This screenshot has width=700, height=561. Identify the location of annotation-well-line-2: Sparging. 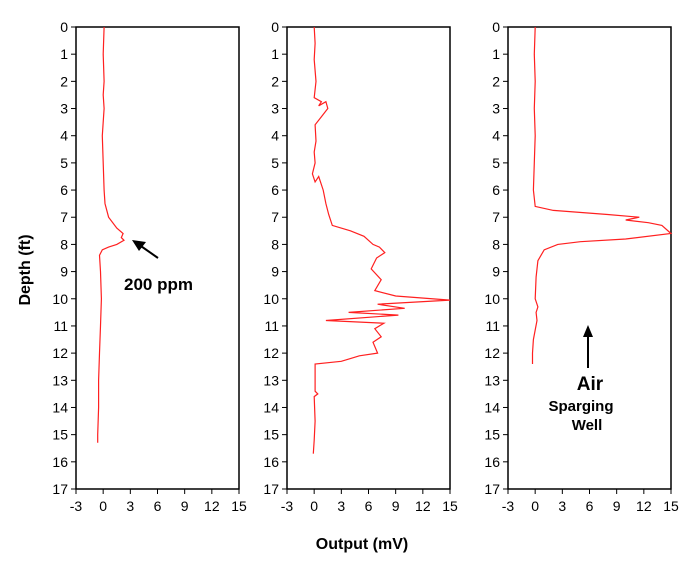
(580, 406).